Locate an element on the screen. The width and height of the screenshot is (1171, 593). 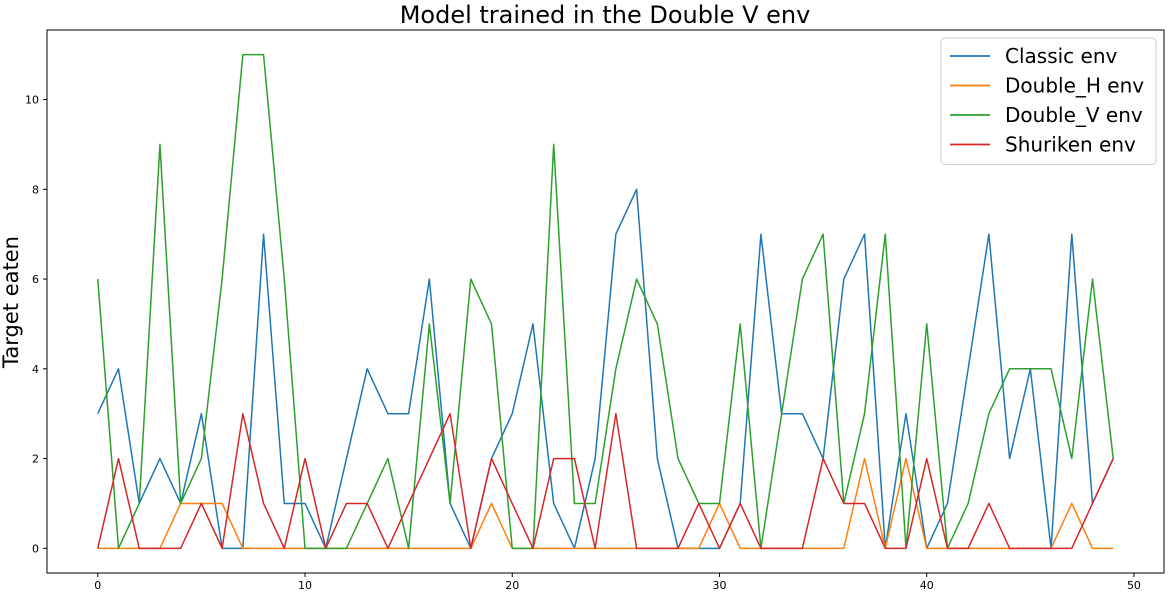
x-tick-label: 40 is located at coordinates (927, 585).